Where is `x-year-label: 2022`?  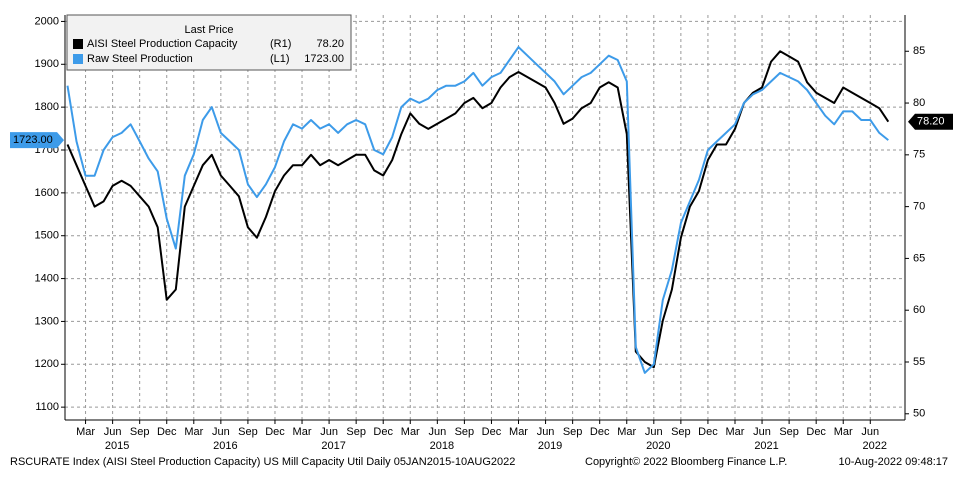
x-year-label: 2022 is located at coordinates (875, 446).